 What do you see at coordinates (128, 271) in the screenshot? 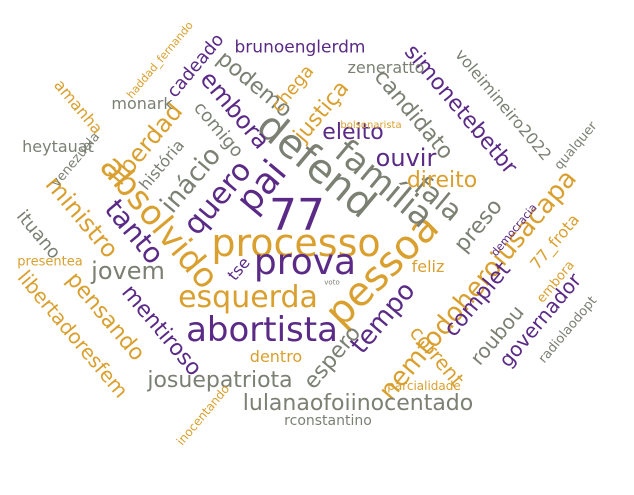
I see `word-jovem: jovem` at bounding box center [128, 271].